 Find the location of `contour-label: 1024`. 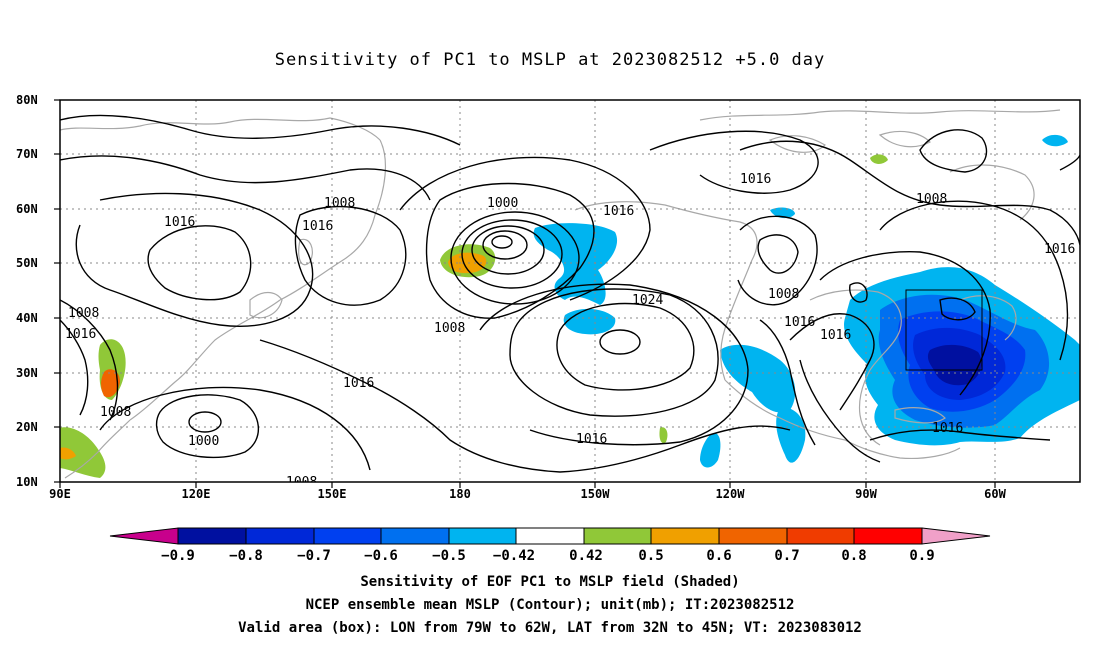

contour-label: 1024 is located at coordinates (647, 300).